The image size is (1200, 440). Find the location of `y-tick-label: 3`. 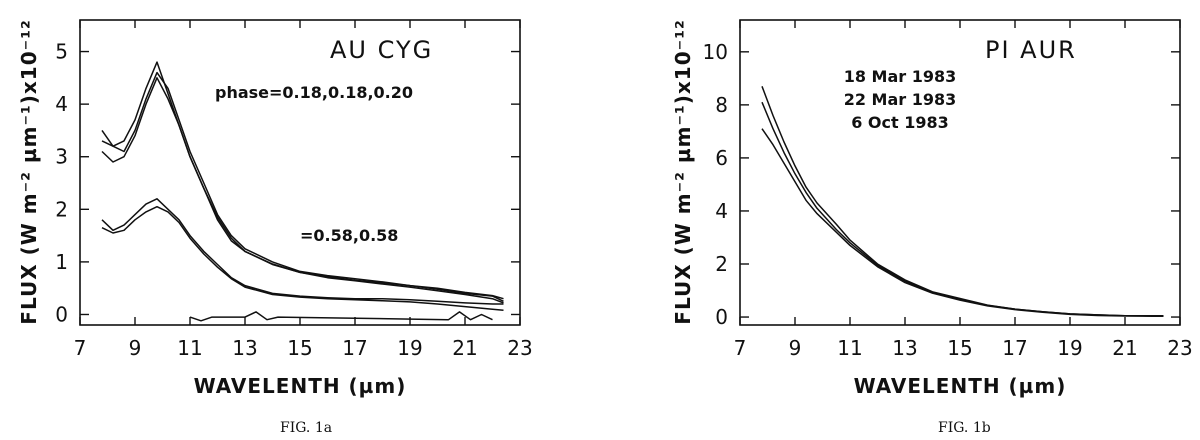

y-tick-label: 3 is located at coordinates (61, 157).